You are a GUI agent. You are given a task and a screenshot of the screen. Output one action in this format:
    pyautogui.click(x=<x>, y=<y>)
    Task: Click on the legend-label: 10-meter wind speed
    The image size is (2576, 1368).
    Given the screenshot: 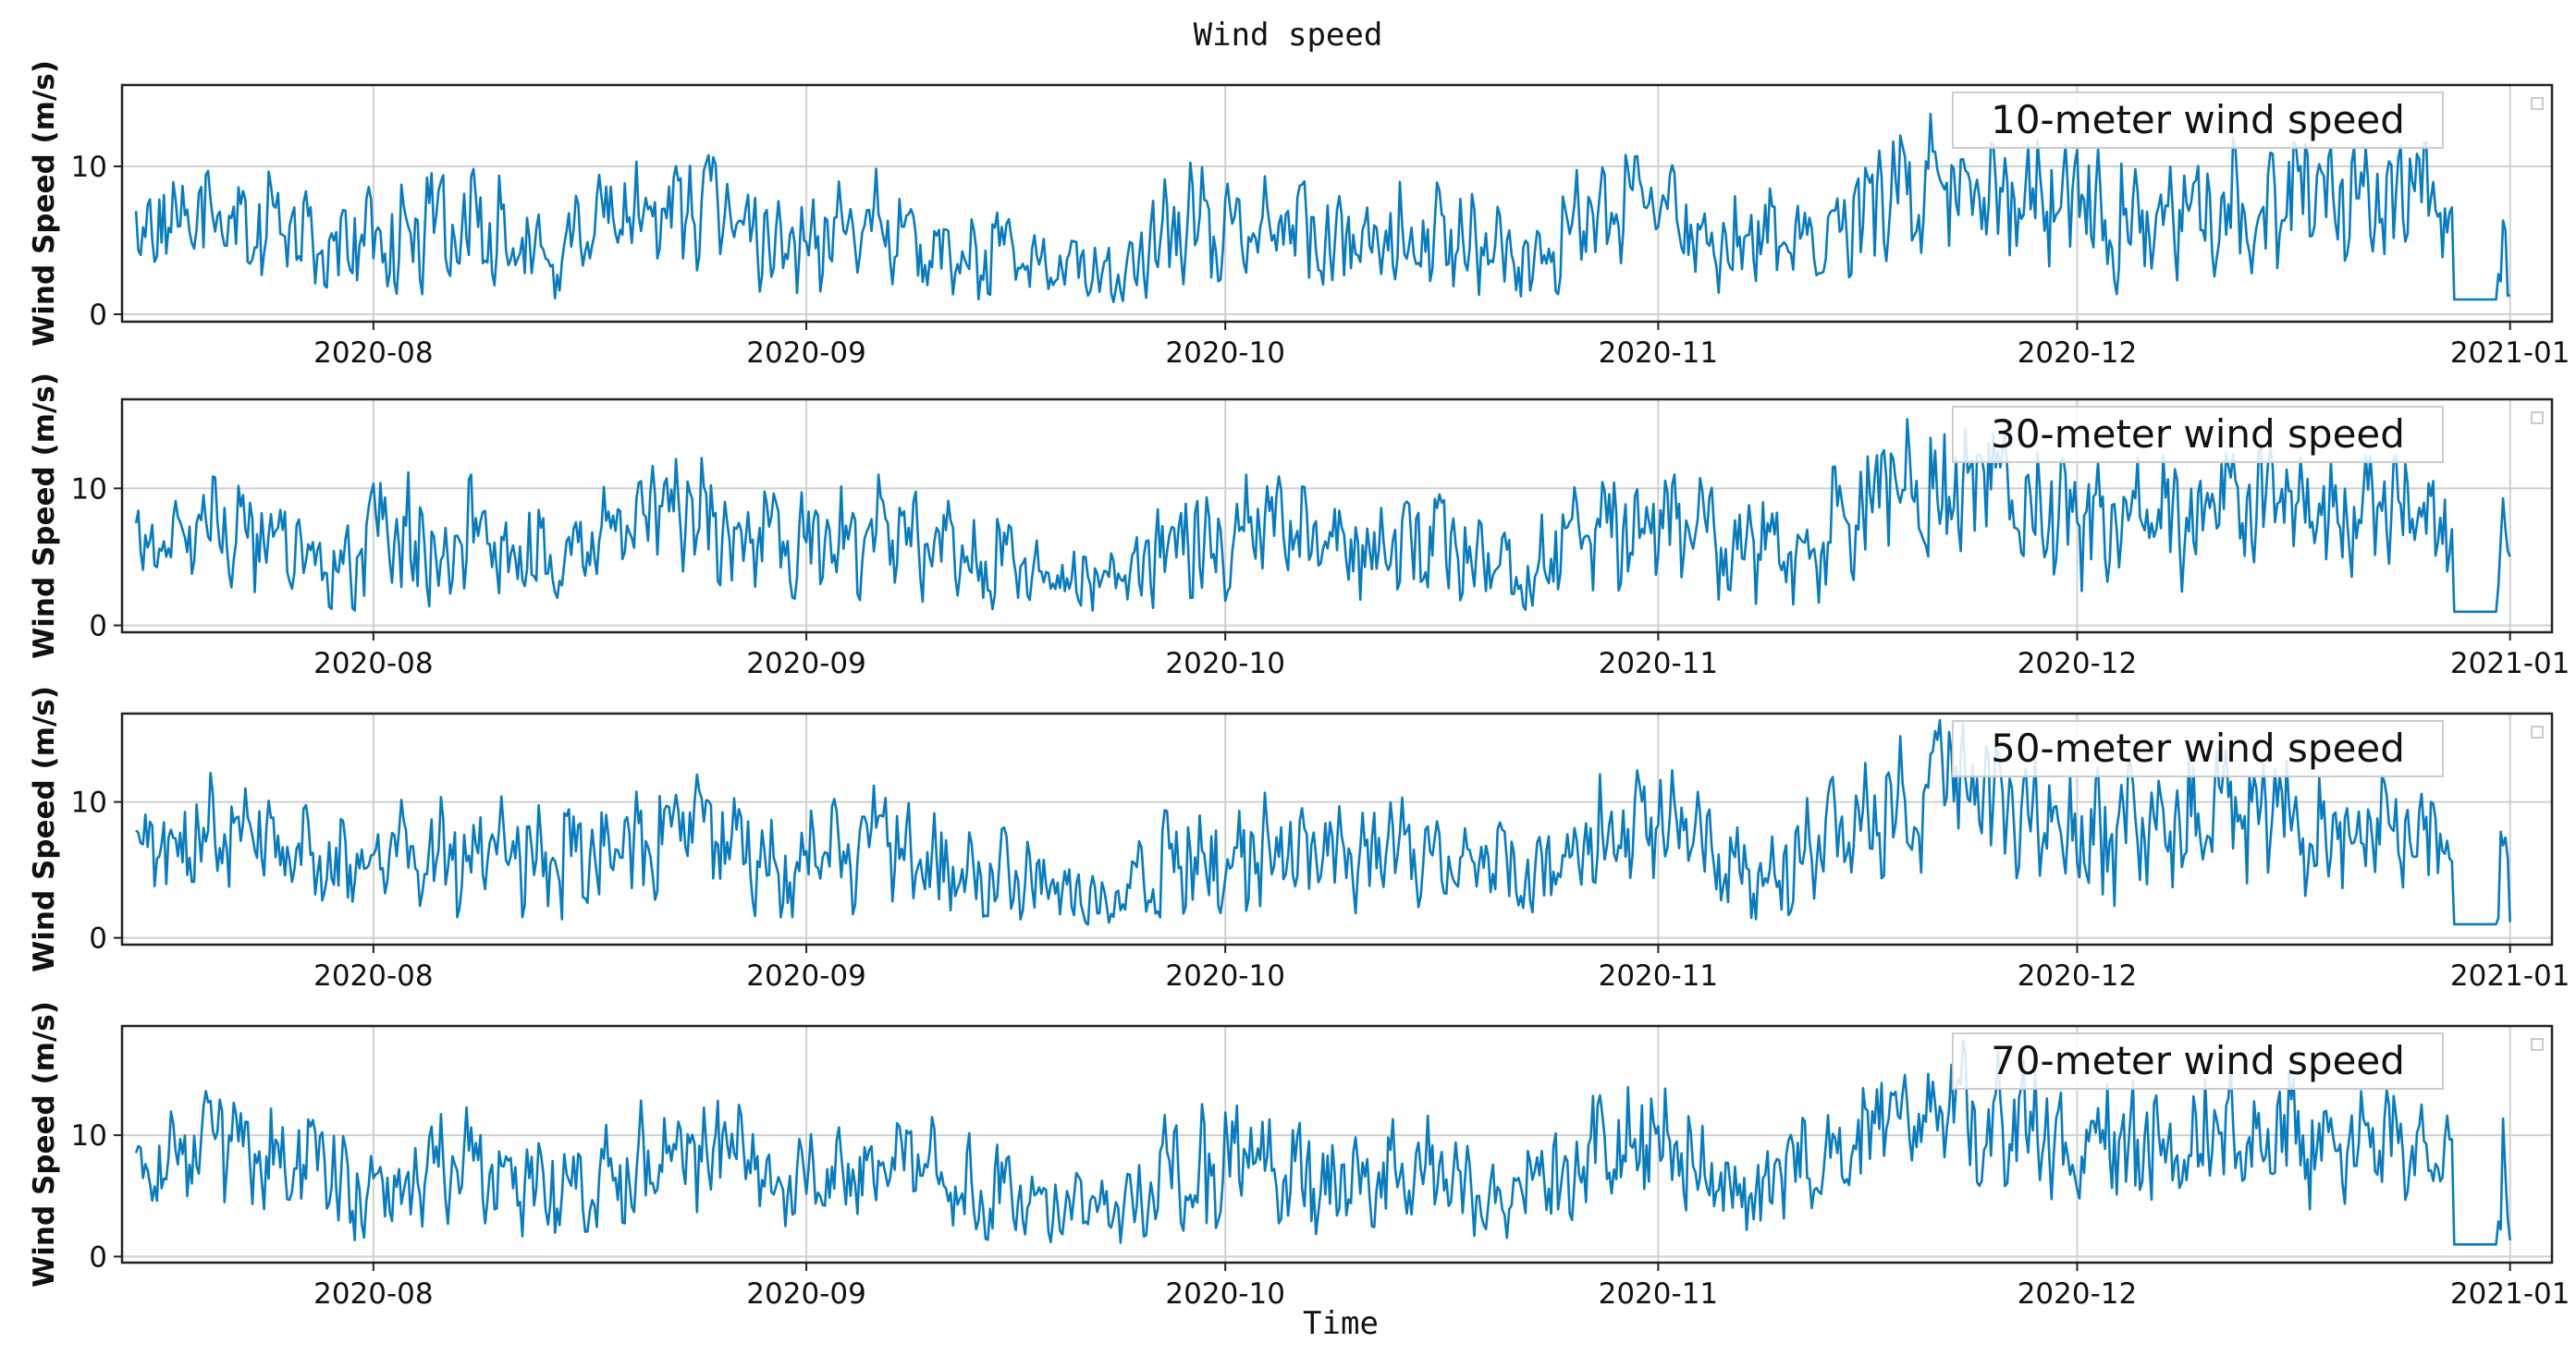 What is the action you would take?
    pyautogui.click(x=2198, y=120)
    